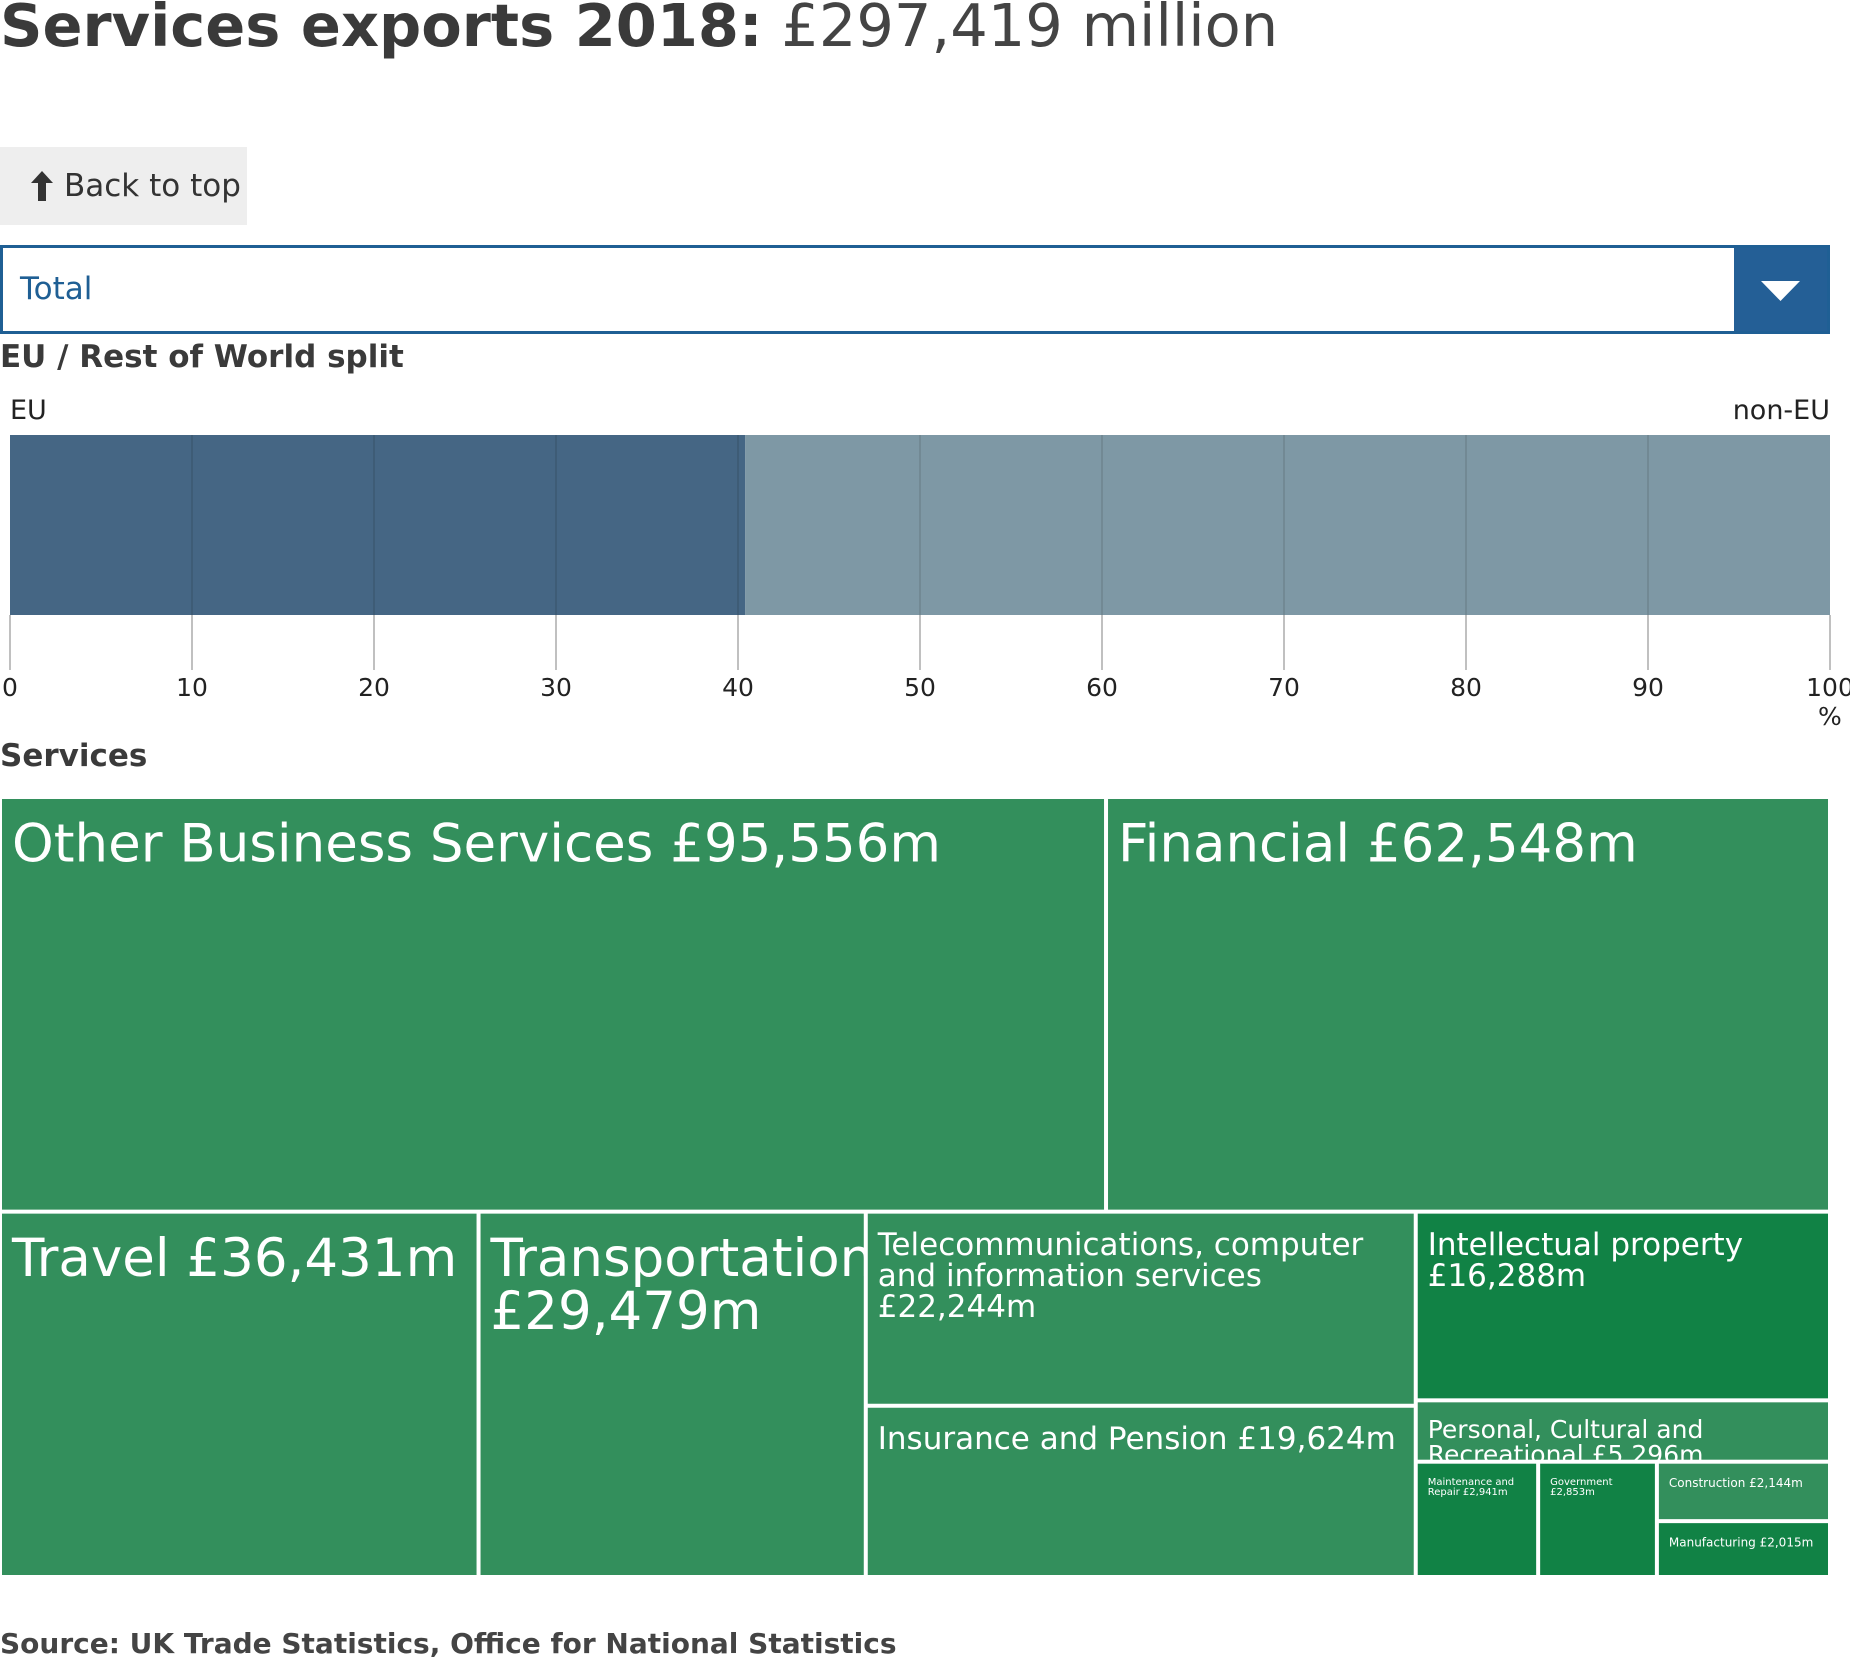 This screenshot has height=1661, width=1850. I want to click on services-section-title: Services, so click(74, 756).